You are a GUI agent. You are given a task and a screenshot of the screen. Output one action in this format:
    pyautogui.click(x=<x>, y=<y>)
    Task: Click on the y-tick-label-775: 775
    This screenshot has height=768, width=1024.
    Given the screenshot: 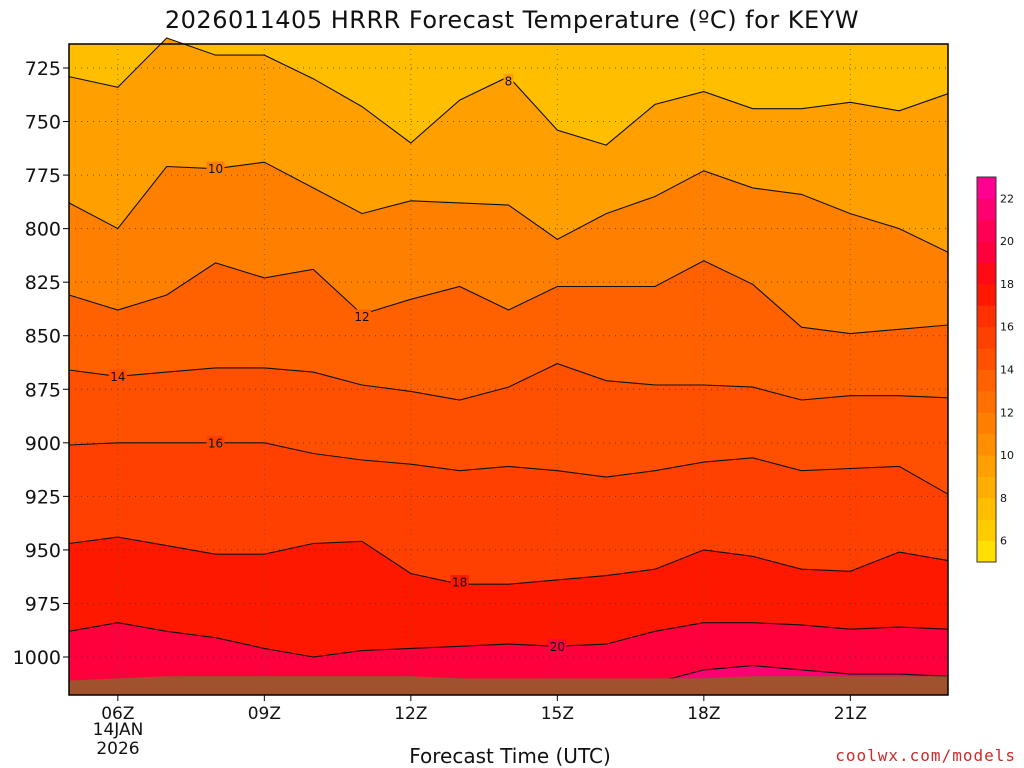 What is the action you would take?
    pyautogui.click(x=43, y=176)
    